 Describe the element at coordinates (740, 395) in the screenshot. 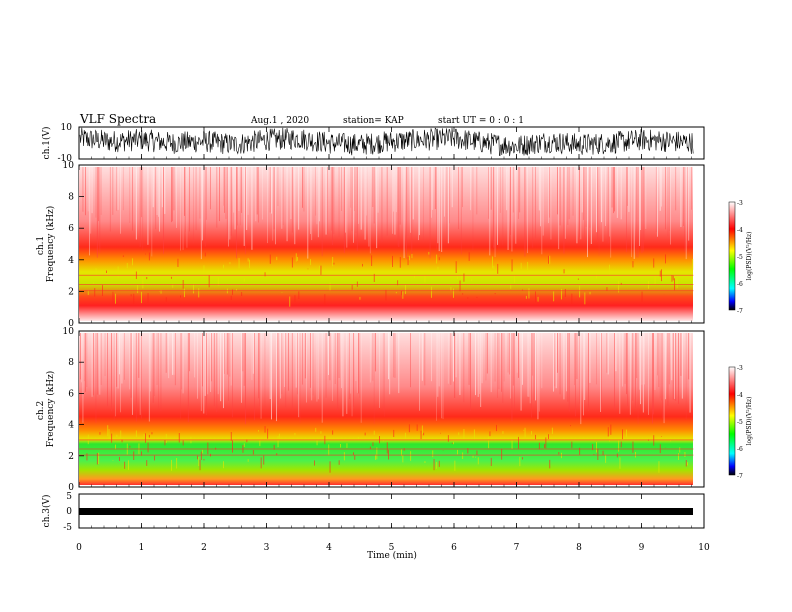

I see `ch2-cb-tick-m4: -4` at that location.